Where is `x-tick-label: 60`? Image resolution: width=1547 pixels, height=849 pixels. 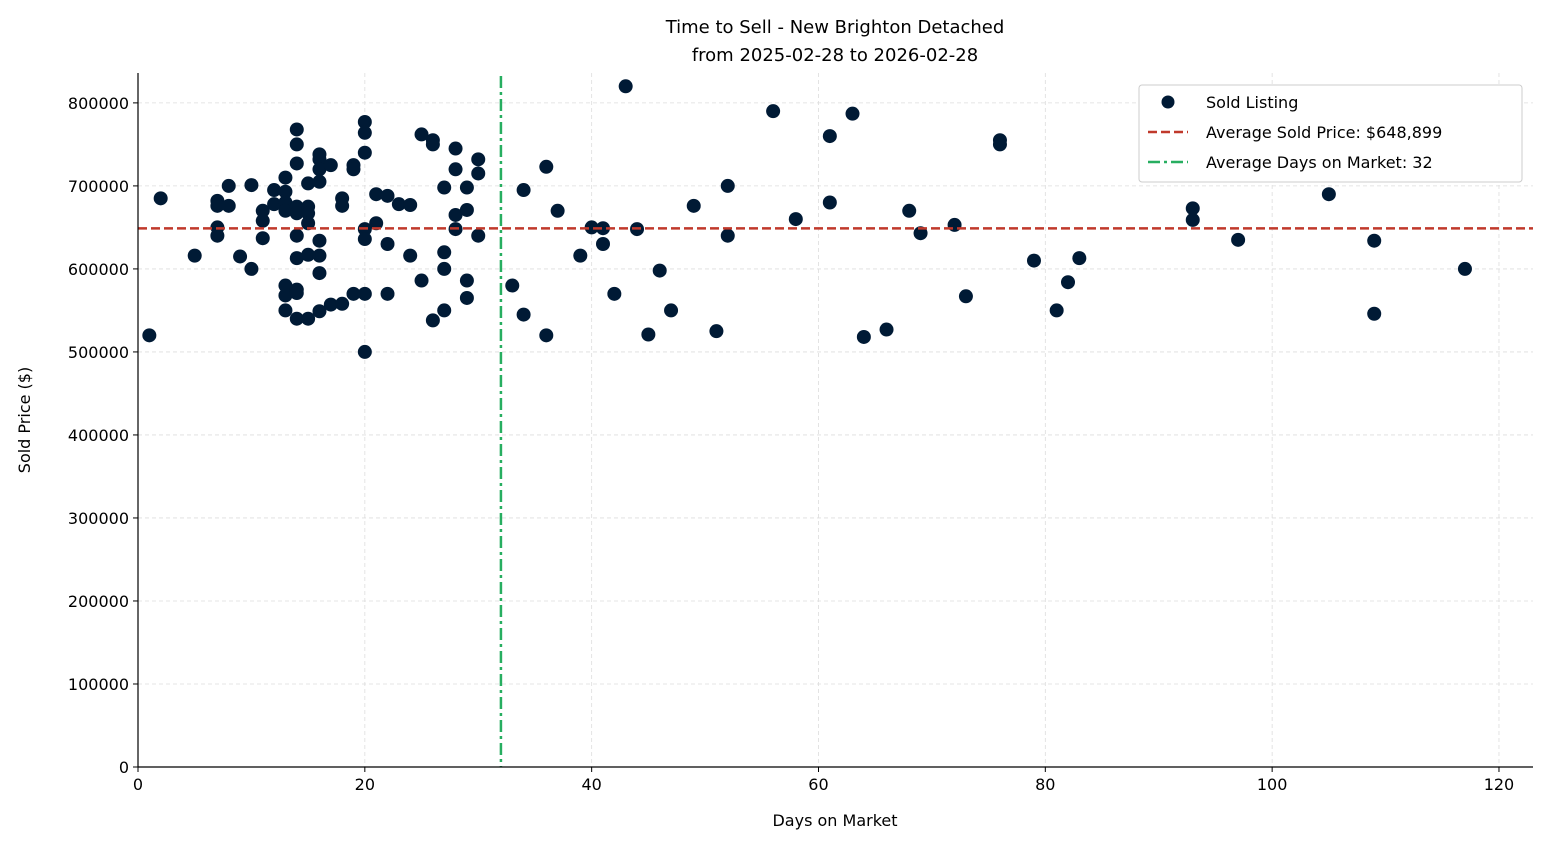 x-tick-label: 60 is located at coordinates (818, 784).